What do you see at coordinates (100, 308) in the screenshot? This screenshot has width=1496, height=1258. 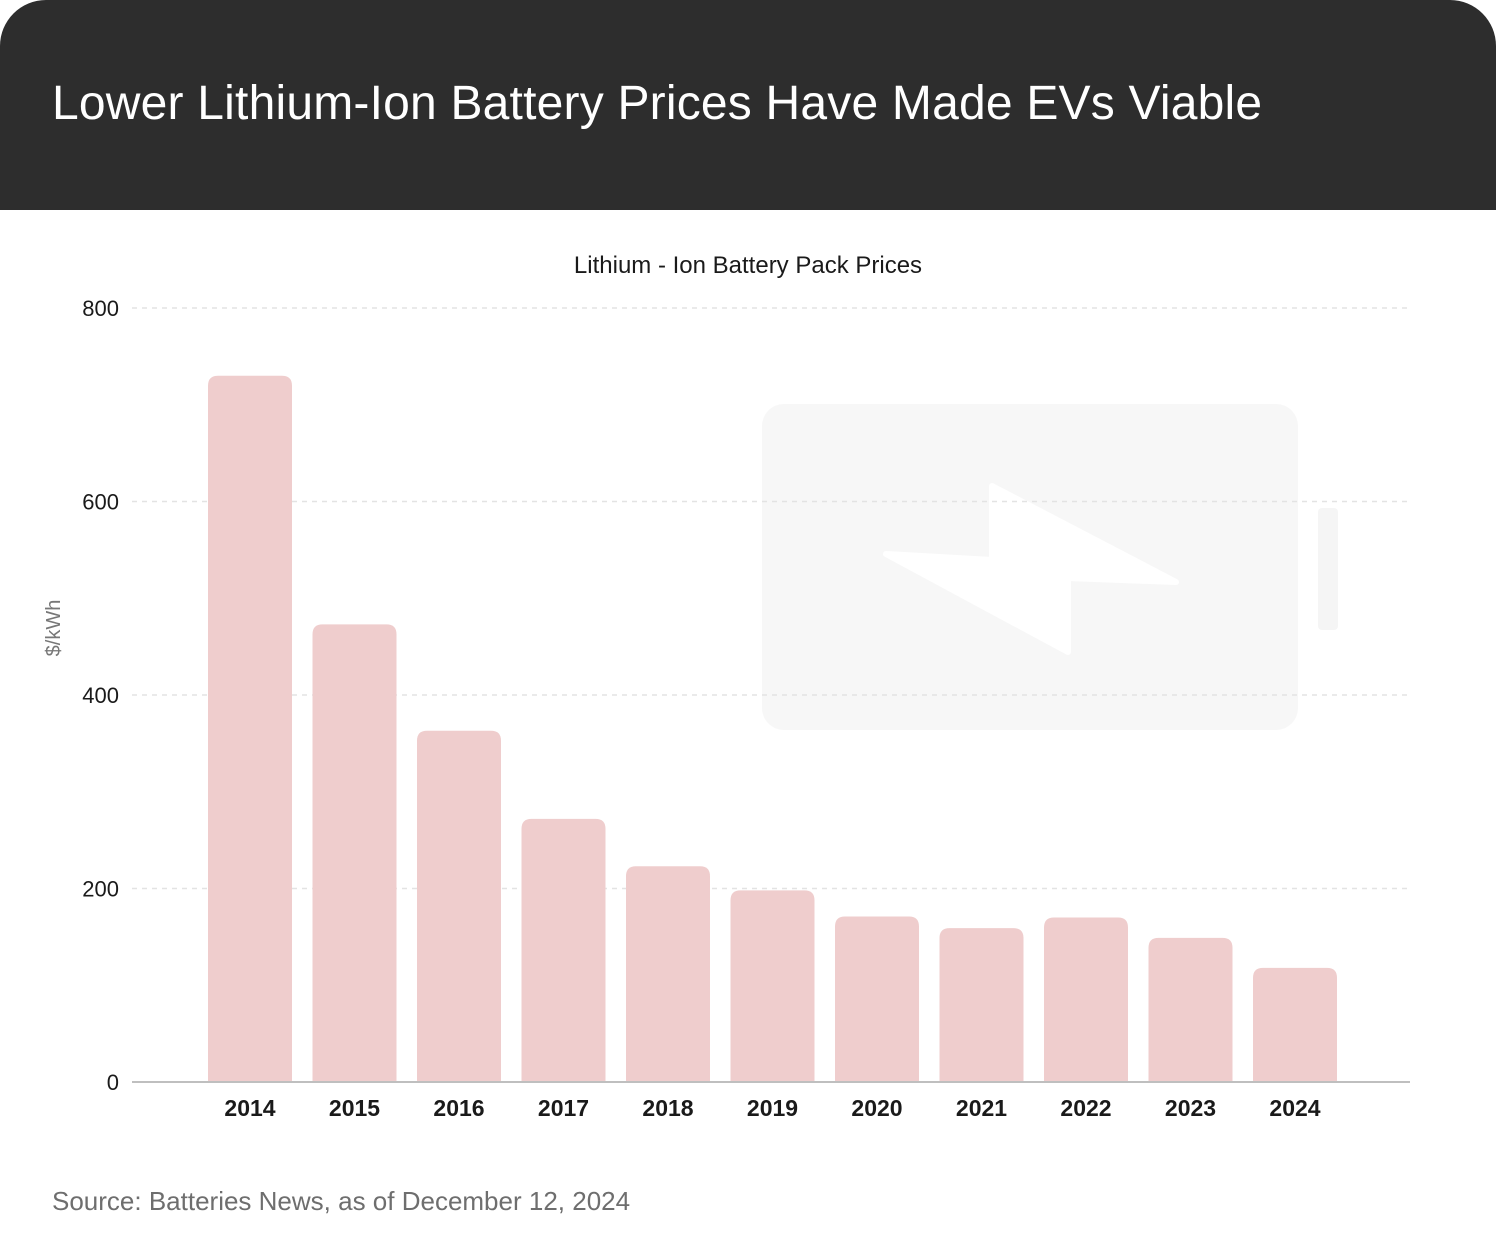 I see `y-tick-label: 800` at bounding box center [100, 308].